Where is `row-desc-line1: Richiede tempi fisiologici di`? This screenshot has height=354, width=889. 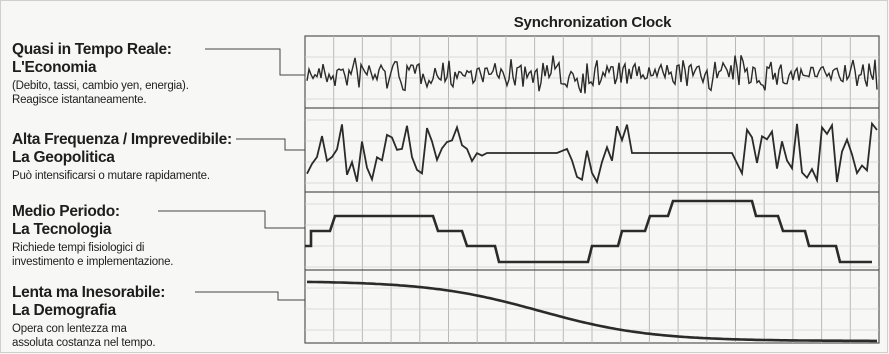 row-desc-line1: Richiede tempi fisiologici di is located at coordinates (78, 248).